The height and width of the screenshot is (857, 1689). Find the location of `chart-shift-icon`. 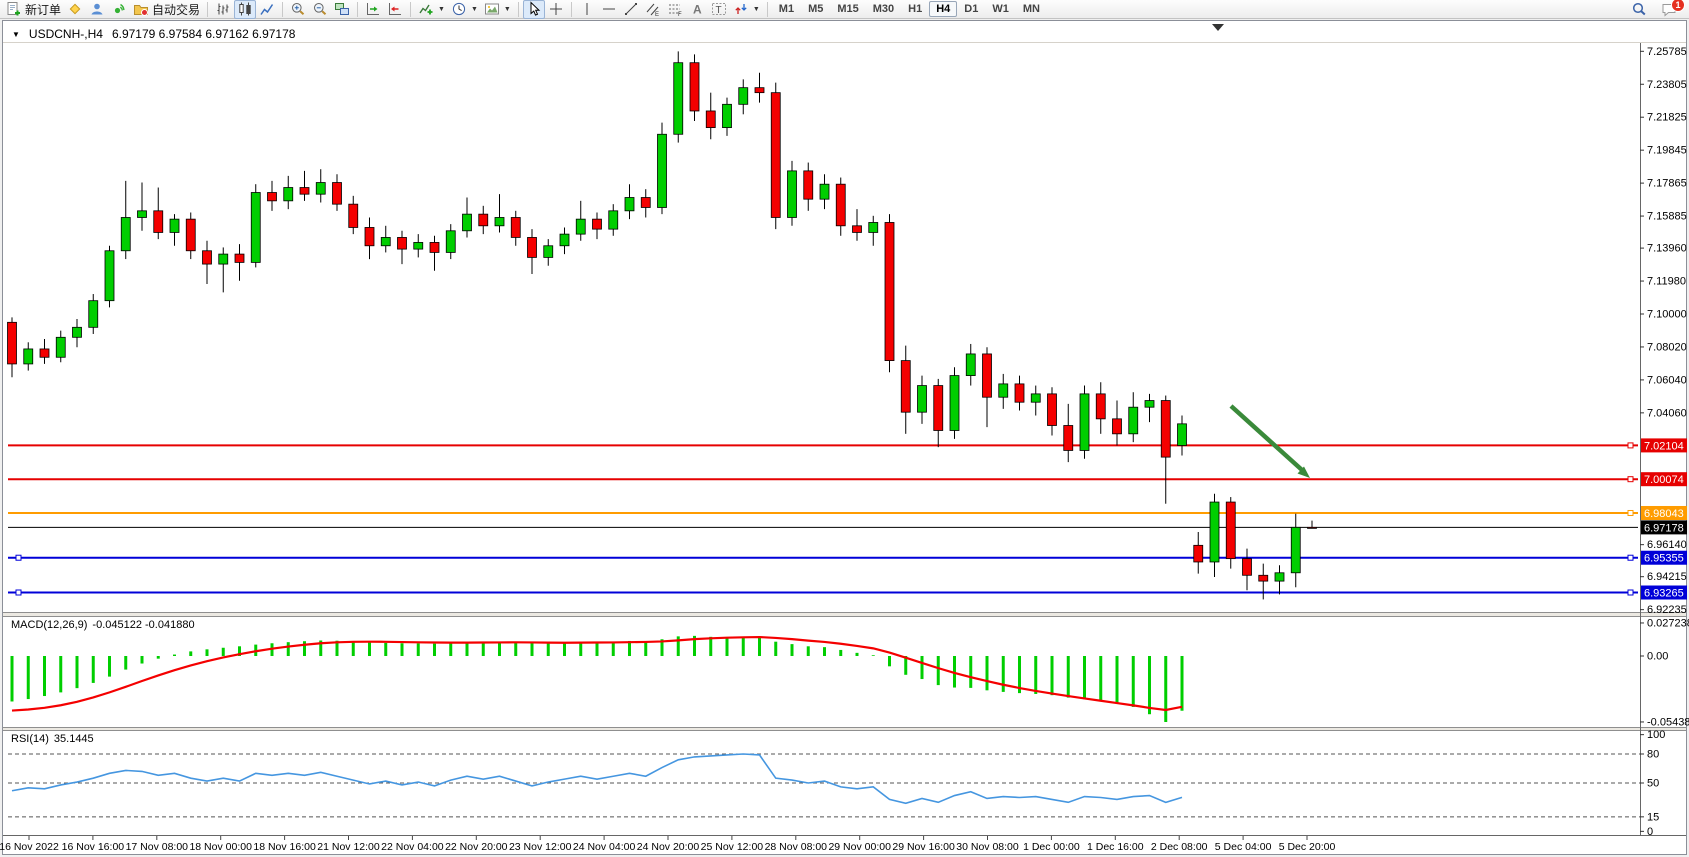

chart-shift-icon is located at coordinates (395, 9).